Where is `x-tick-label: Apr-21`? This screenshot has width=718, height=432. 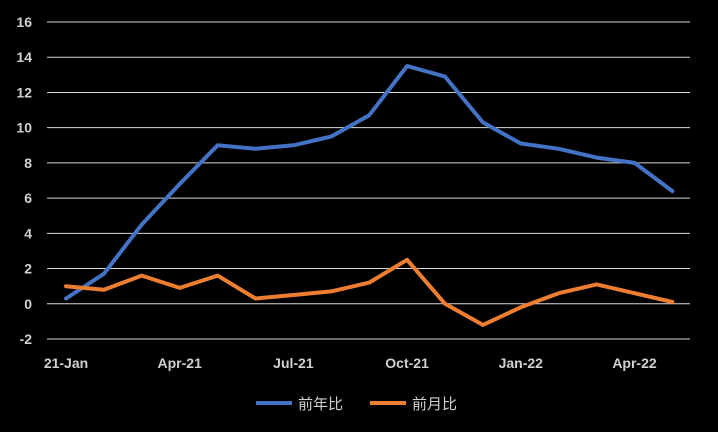
x-tick-label: Apr-21 is located at coordinates (180, 363).